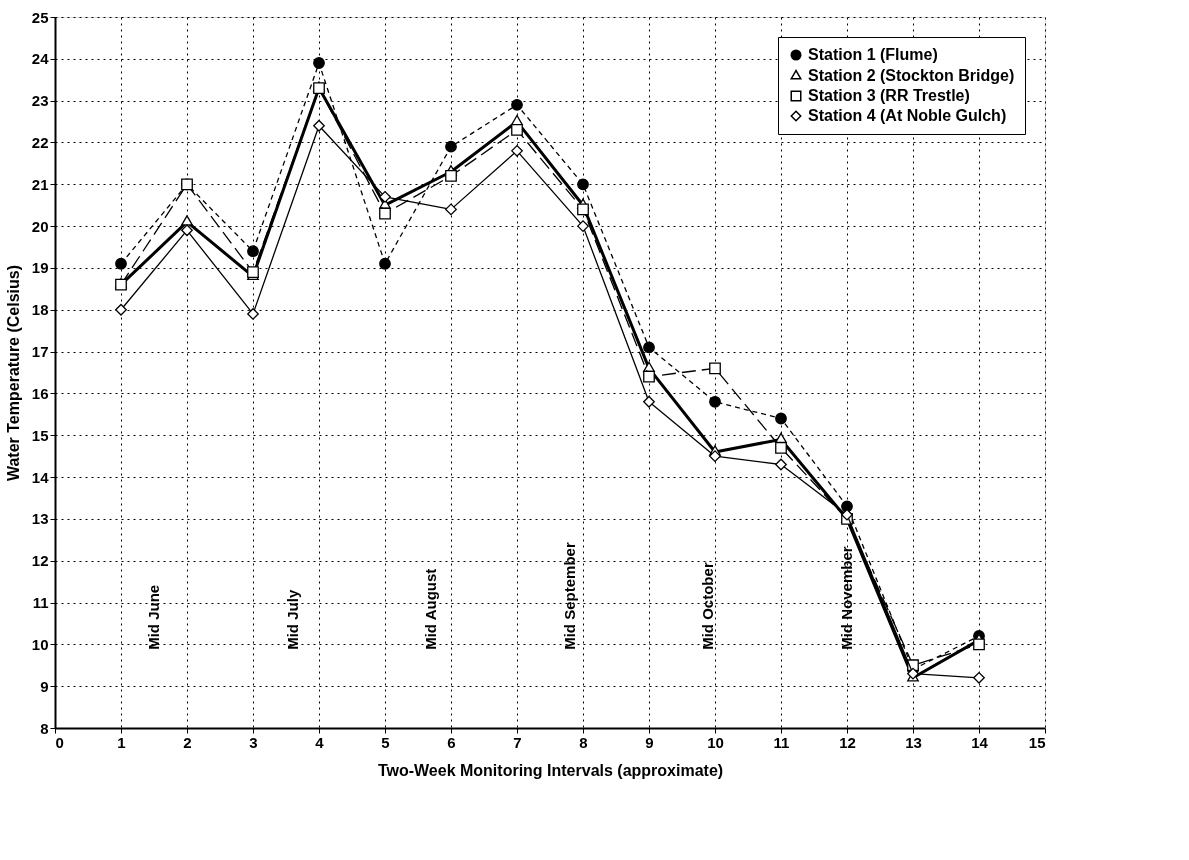  I want to click on x-axis-title: Two-Week Monitoring Intervals (approximate), so click(550, 770).